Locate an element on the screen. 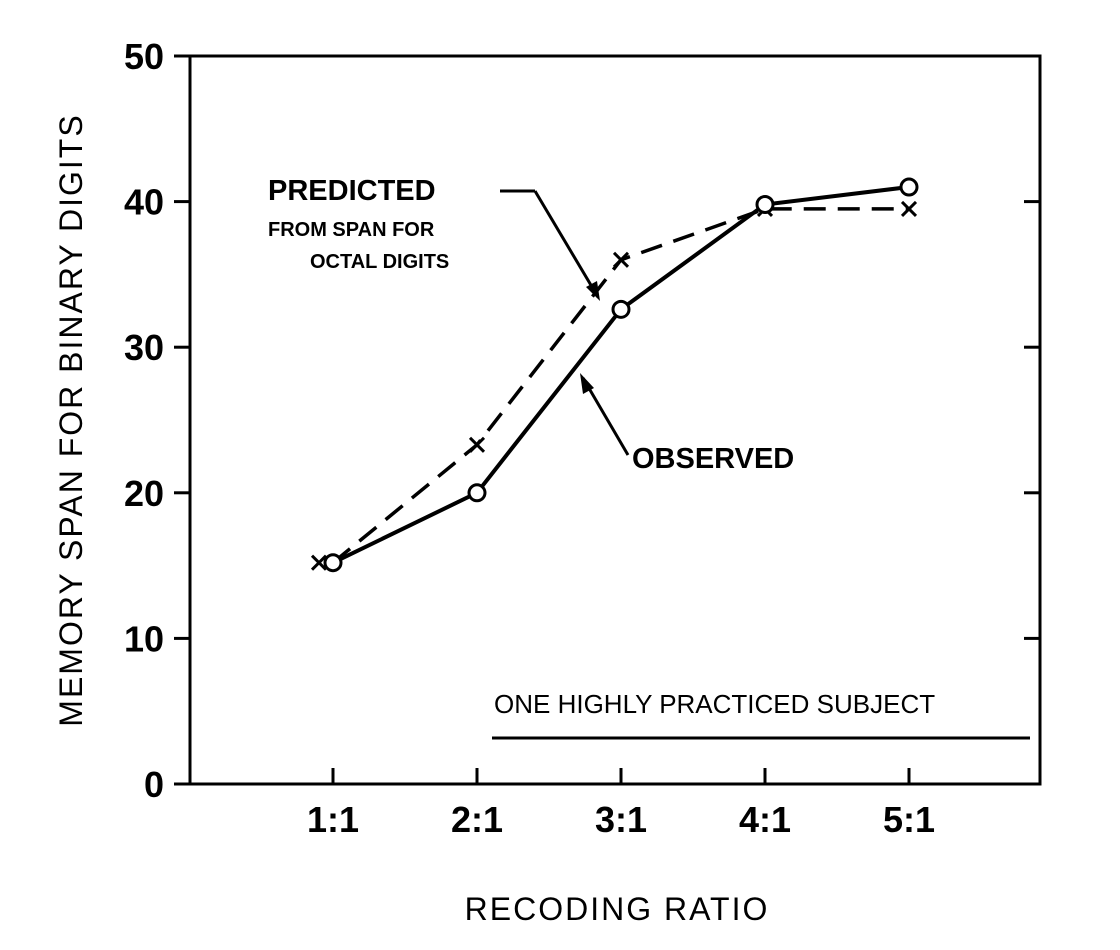 The width and height of the screenshot is (1120, 950). x-tick-label: 3:1 is located at coordinates (621, 819).